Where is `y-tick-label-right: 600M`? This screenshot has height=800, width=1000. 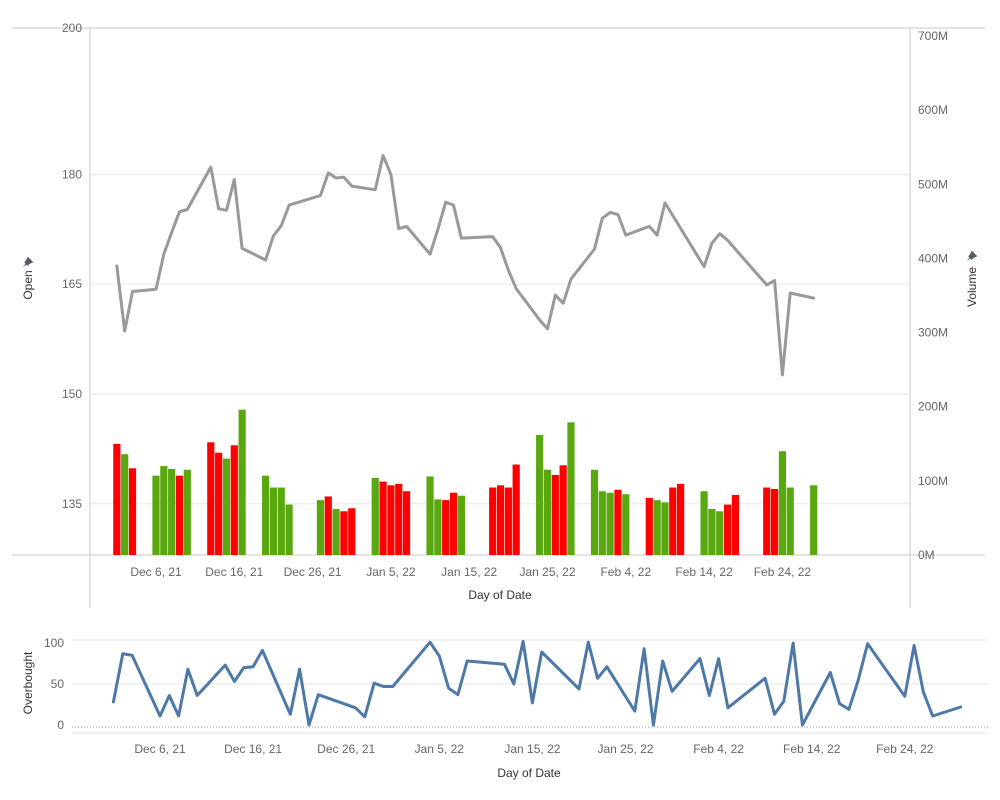 y-tick-label-right: 600M is located at coordinates (933, 110).